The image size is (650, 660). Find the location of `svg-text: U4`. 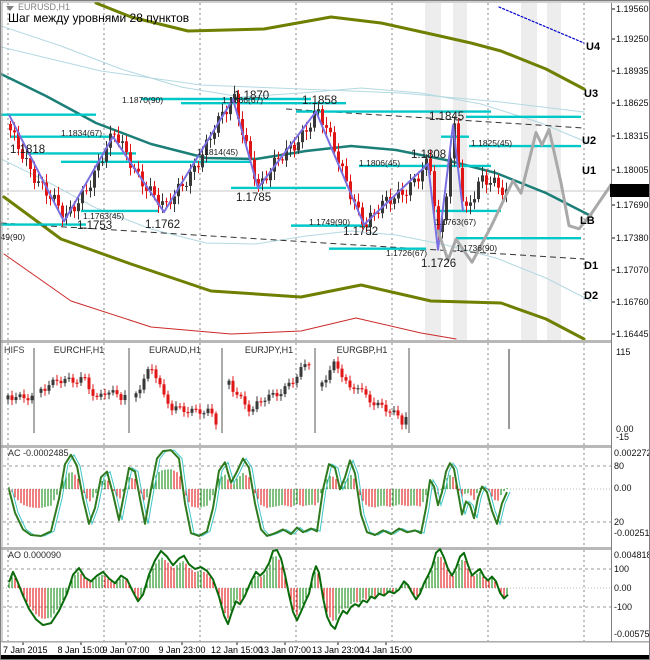

svg-text: U4 is located at coordinates (593, 47).